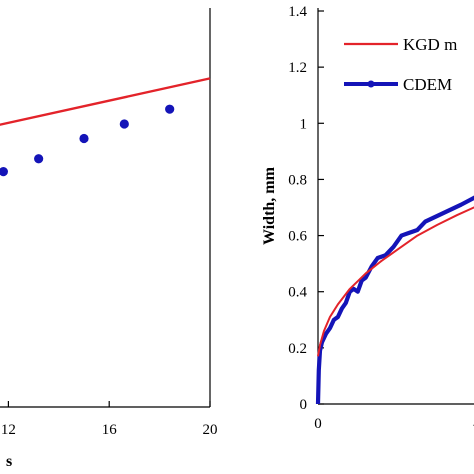 This screenshot has width=474, height=474. Describe the element at coordinates (8, 430) in the screenshot. I see `left-x-tick-label: 12` at that location.